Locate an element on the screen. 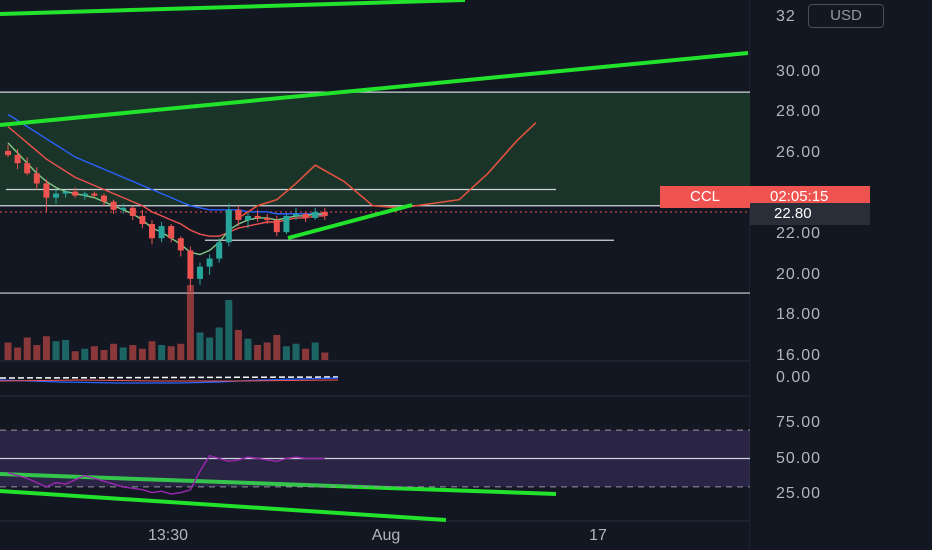 This screenshot has width=932, height=550. moving-averages is located at coordinates (166, 184).